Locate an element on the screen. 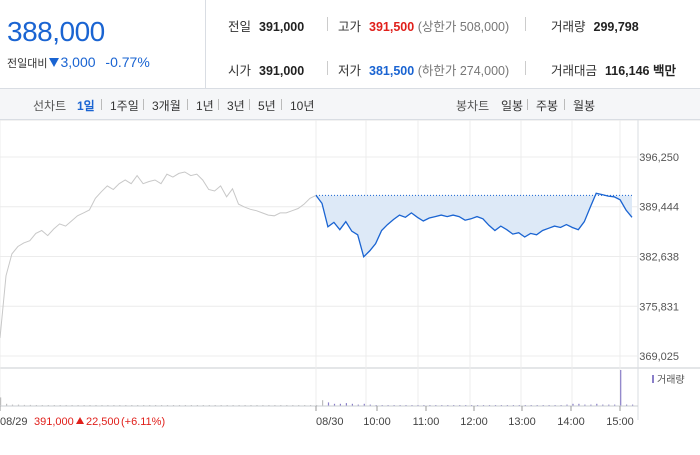 The height and width of the screenshot is (455, 700). x-tick-label: 15:00 is located at coordinates (620, 422).